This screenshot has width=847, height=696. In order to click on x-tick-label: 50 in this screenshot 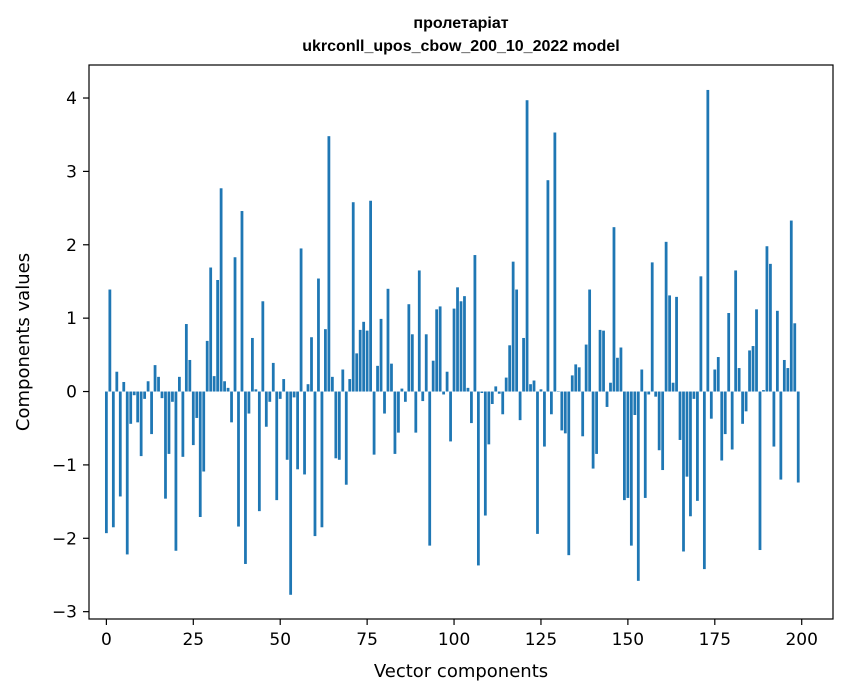, I will do `click(280, 640)`.